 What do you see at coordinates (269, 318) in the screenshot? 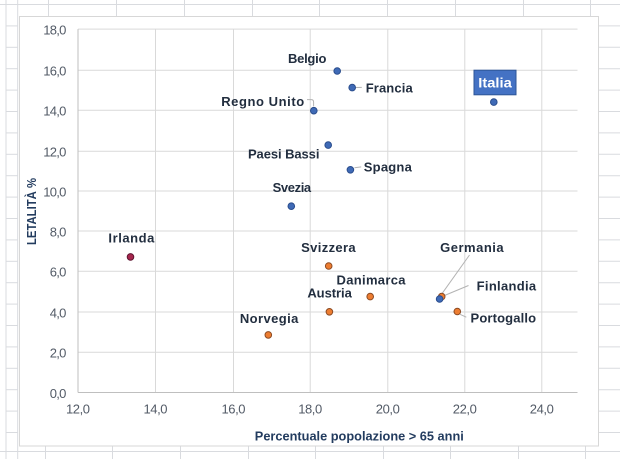
I see `svg-text: Norvegia` at bounding box center [269, 318].